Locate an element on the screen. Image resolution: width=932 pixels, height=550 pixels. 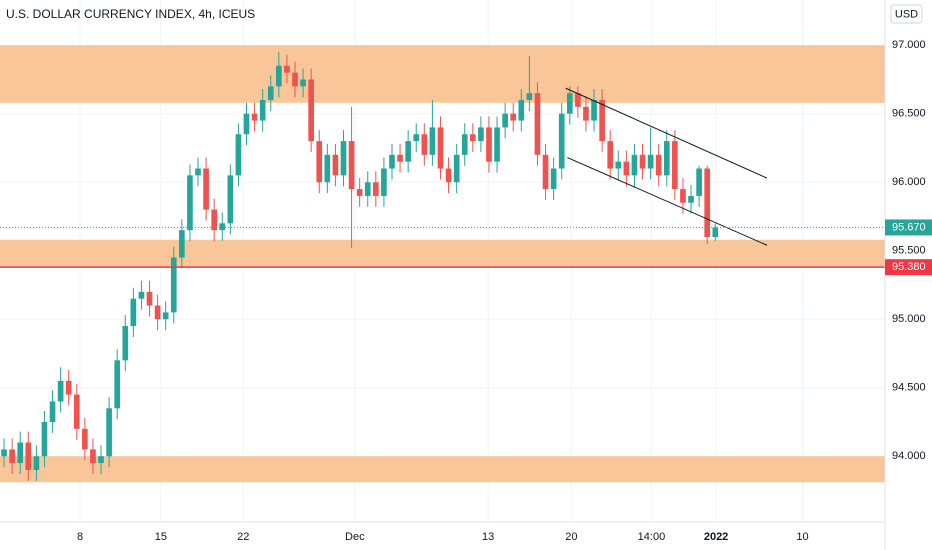
currency: USD is located at coordinates (906, 14).